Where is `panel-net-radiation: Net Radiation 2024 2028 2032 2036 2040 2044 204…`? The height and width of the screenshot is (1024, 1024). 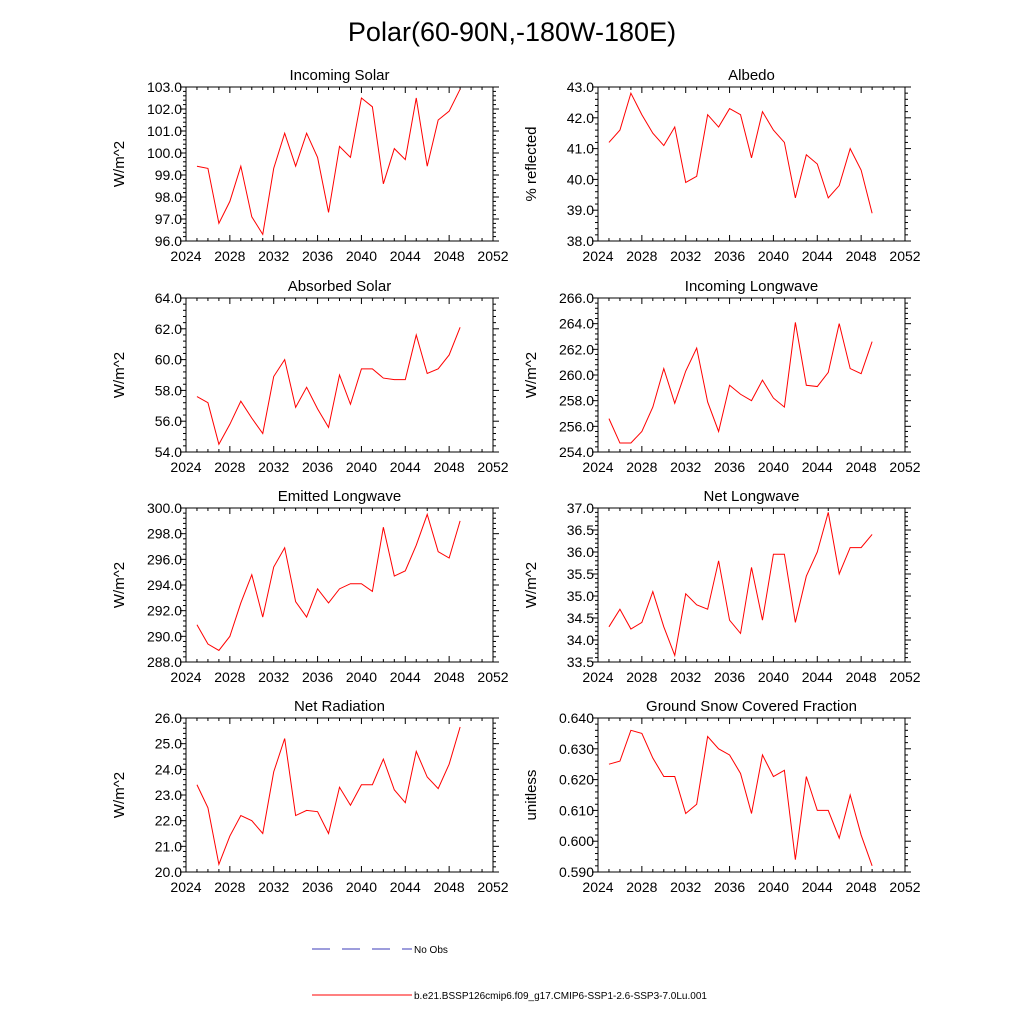 panel-net-radiation: Net Radiation 2024 2028 2032 2036 2040 2044 204… is located at coordinates (310, 796).